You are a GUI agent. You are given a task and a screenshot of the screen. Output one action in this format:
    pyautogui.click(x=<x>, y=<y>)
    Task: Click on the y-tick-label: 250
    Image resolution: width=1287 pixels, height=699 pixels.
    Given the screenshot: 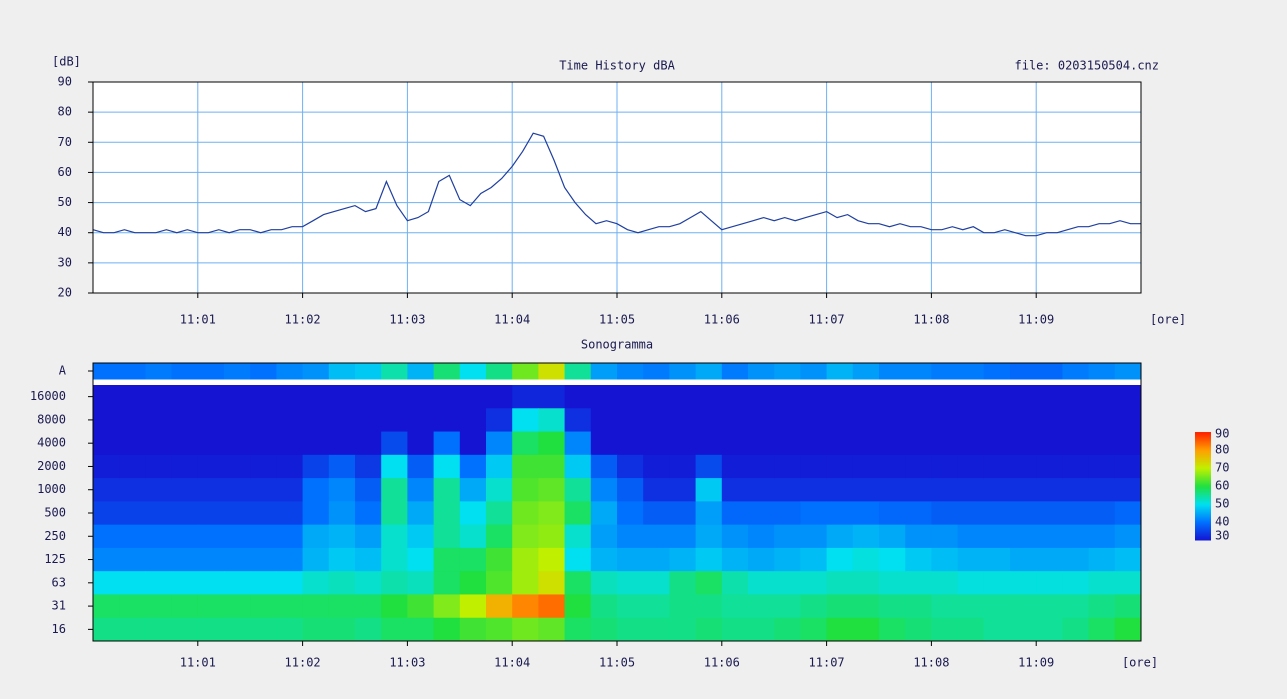 What is the action you would take?
    pyautogui.click(x=55, y=536)
    